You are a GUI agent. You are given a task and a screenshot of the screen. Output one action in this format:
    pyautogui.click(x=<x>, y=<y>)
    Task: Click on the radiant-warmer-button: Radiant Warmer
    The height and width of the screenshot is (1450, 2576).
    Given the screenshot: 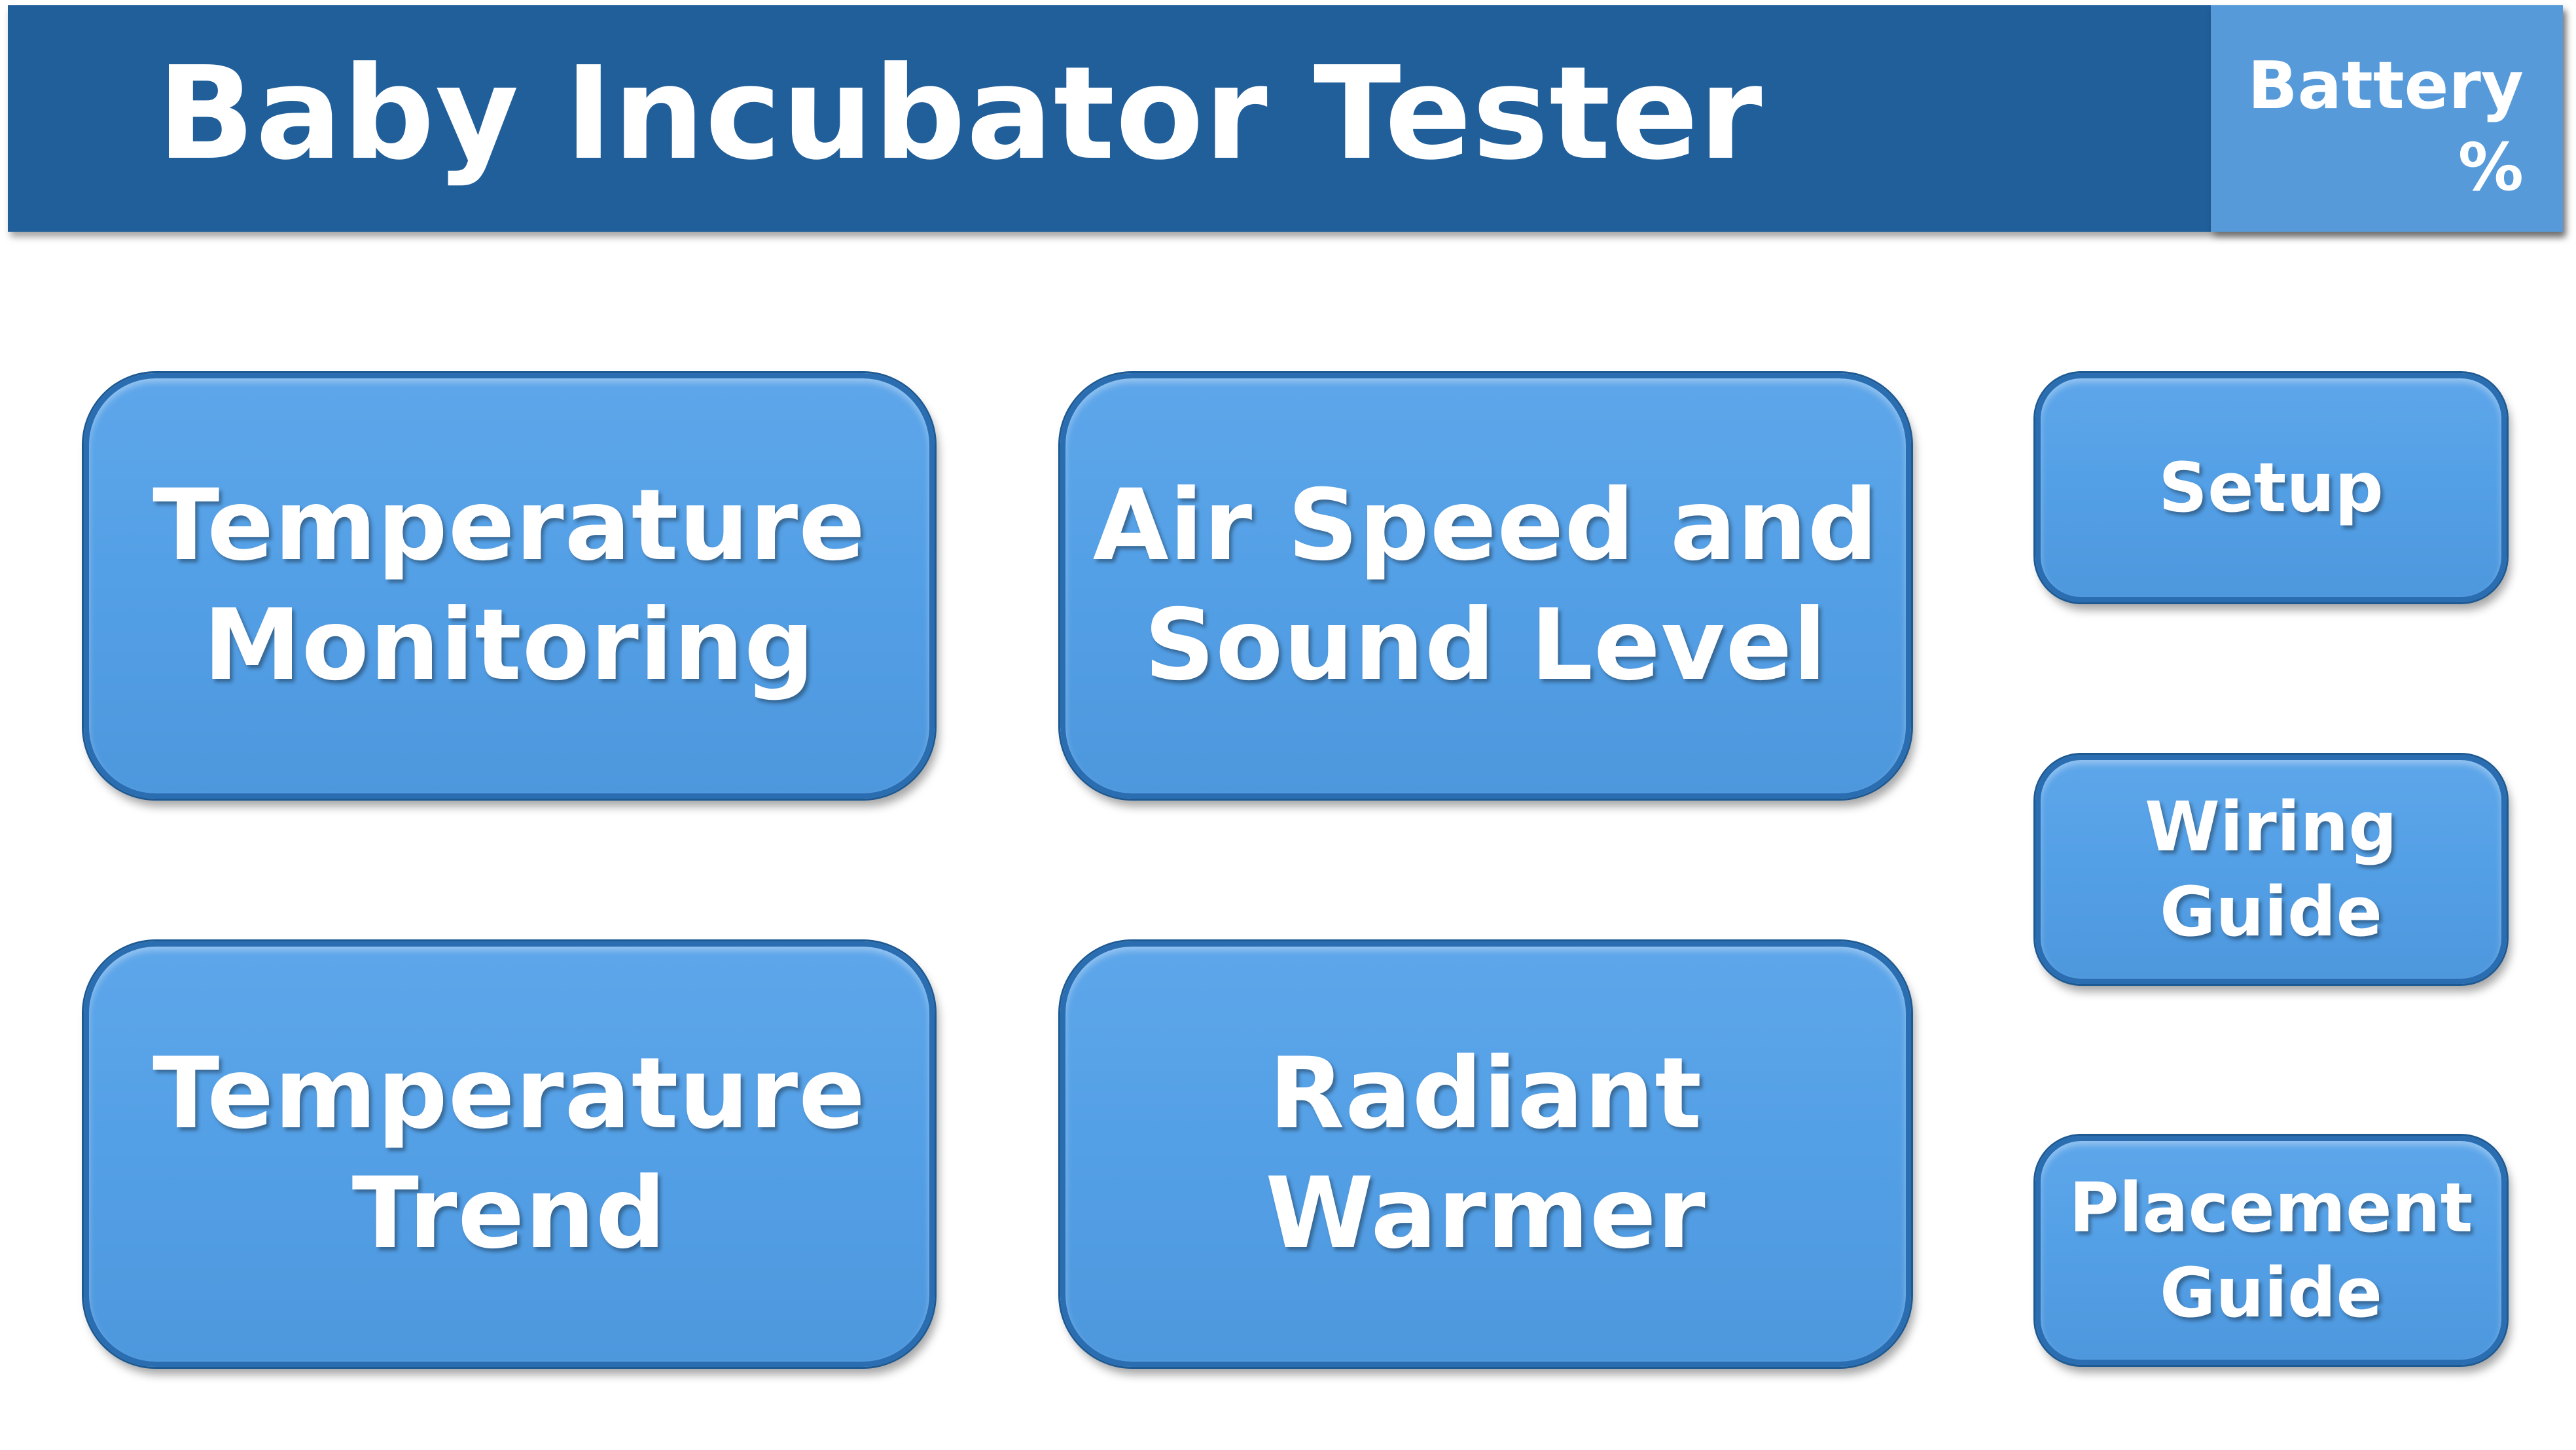 What is the action you would take?
    pyautogui.click(x=1485, y=1154)
    